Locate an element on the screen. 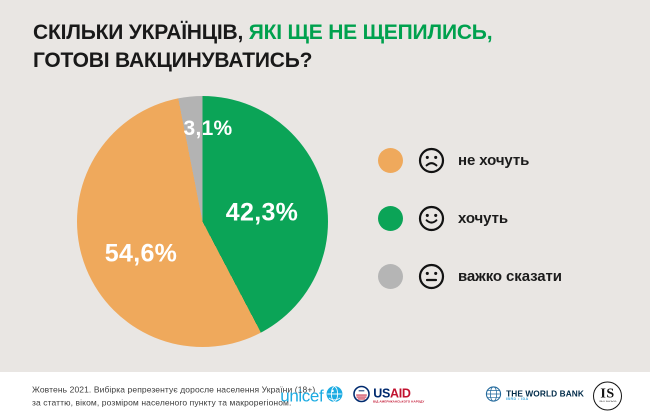  world-bank-globe-icon is located at coordinates (493, 396).